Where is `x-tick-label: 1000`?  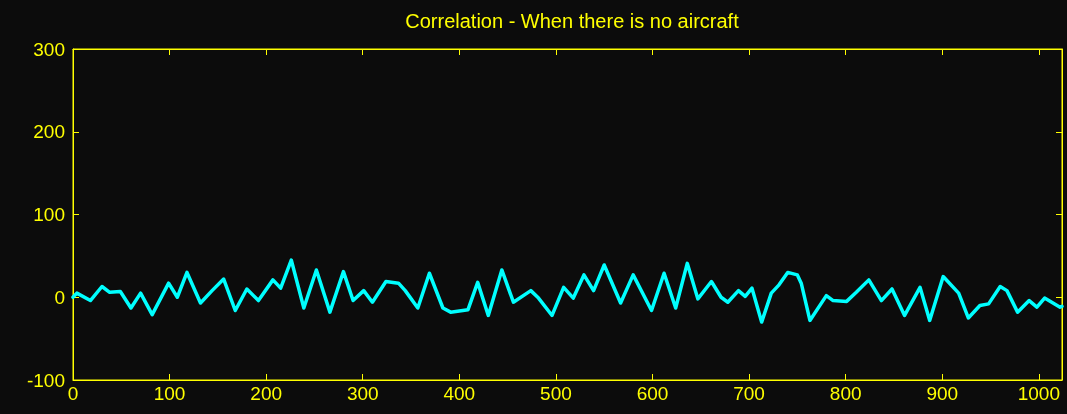
x-tick-label: 1000 is located at coordinates (1038, 393).